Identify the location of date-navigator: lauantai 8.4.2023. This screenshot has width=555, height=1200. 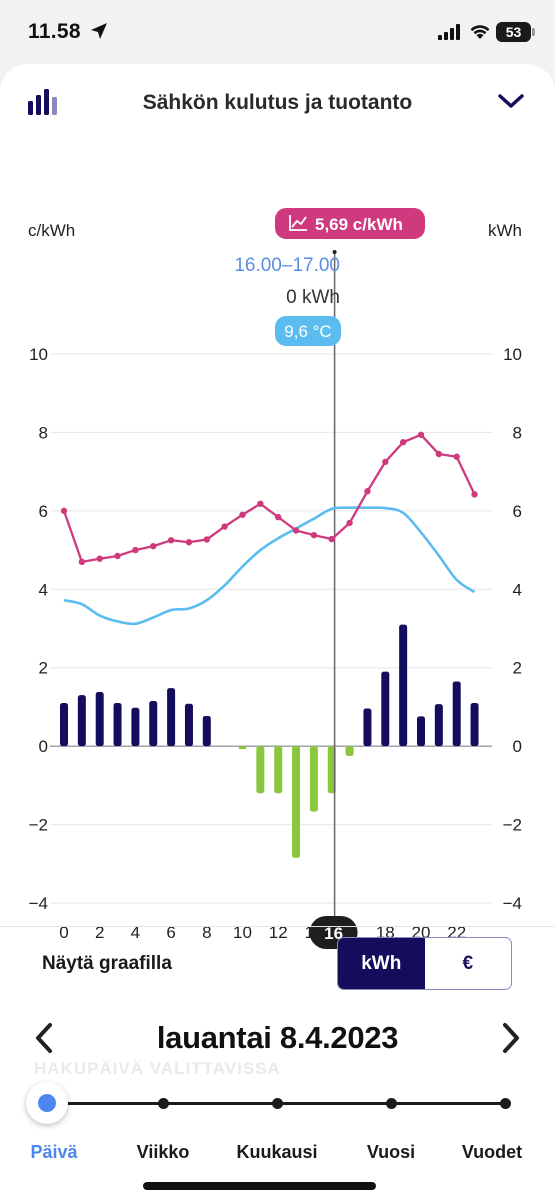
(277, 1038).